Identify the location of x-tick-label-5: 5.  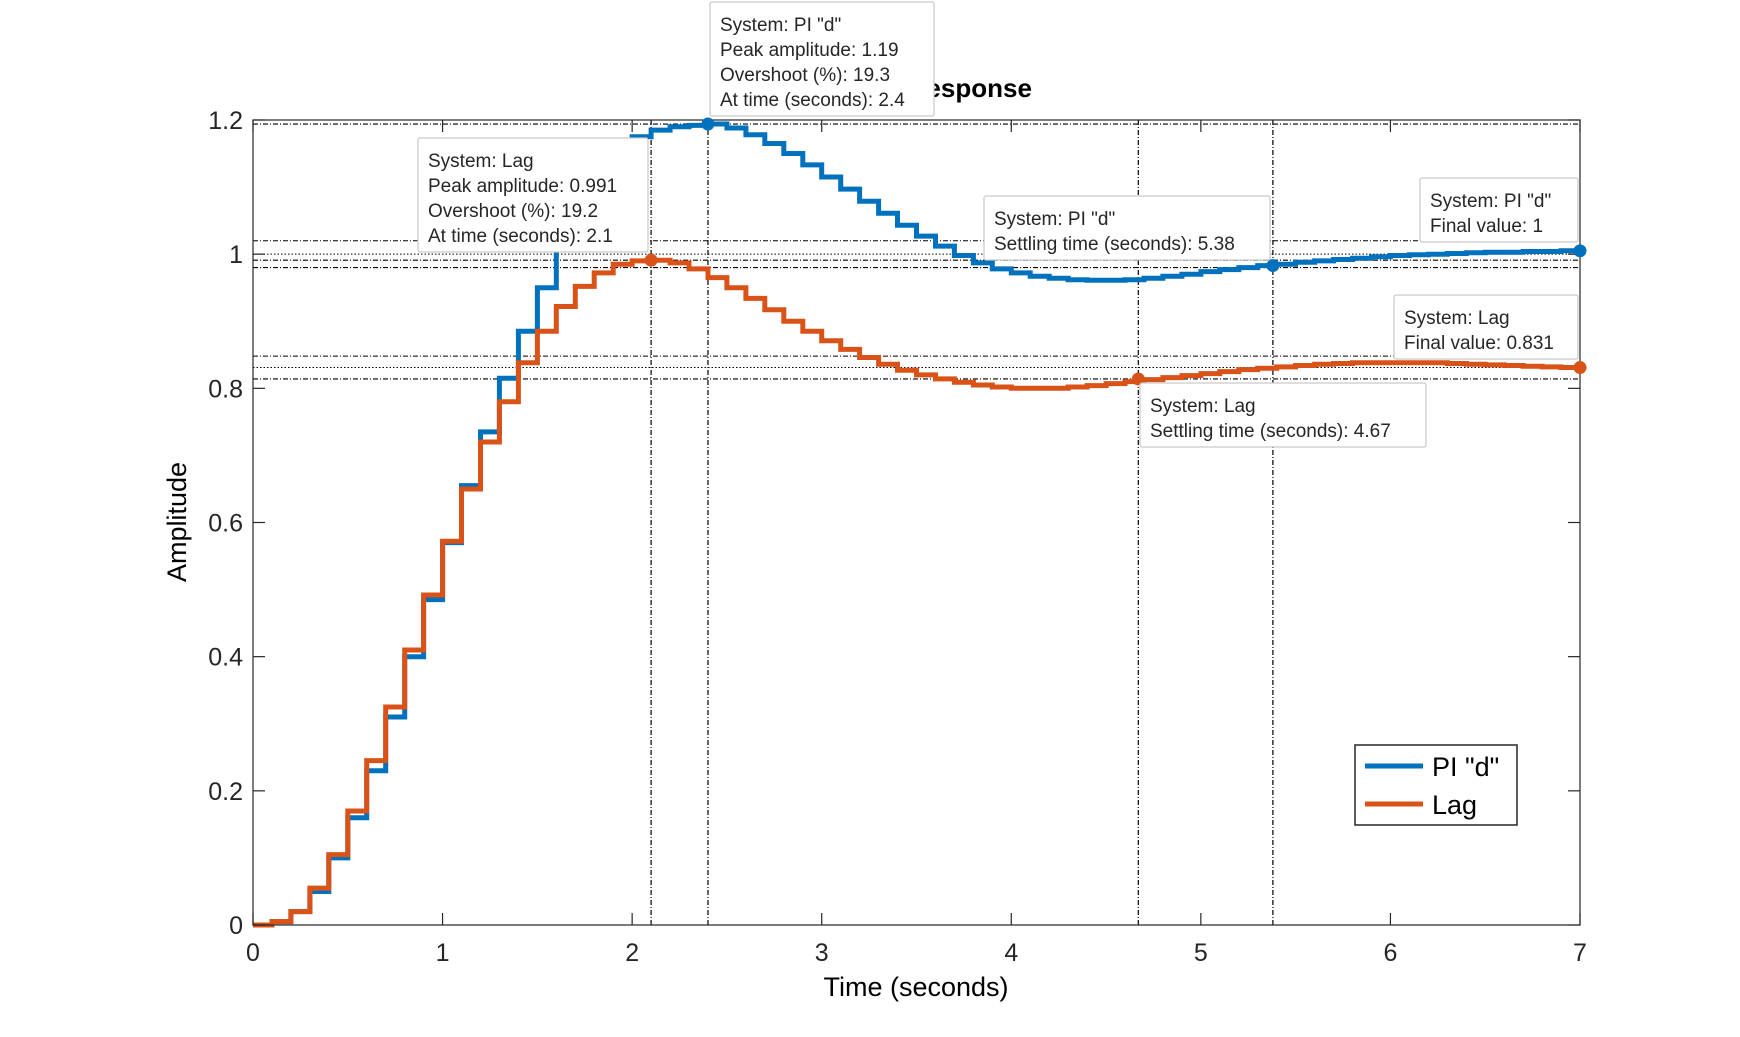
(1201, 953).